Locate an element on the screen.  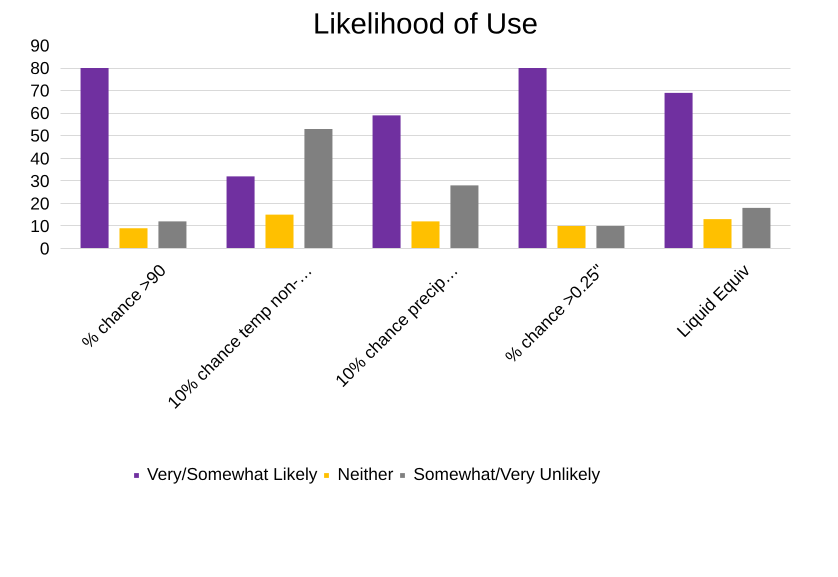
y-tick-label: 40 is located at coordinates (40, 158).